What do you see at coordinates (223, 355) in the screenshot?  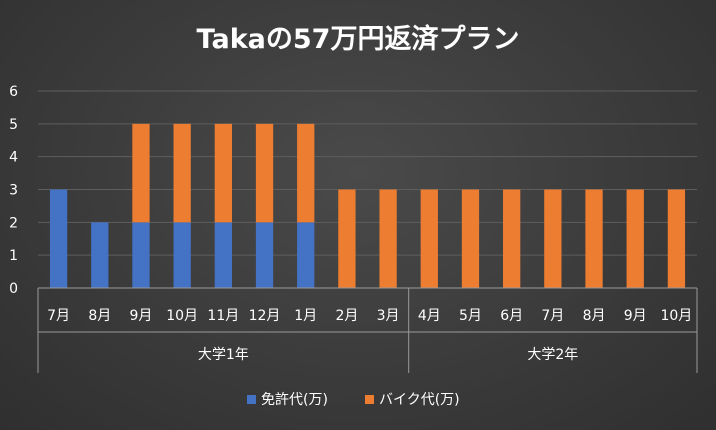 I see `group-label: 大学1年` at bounding box center [223, 355].